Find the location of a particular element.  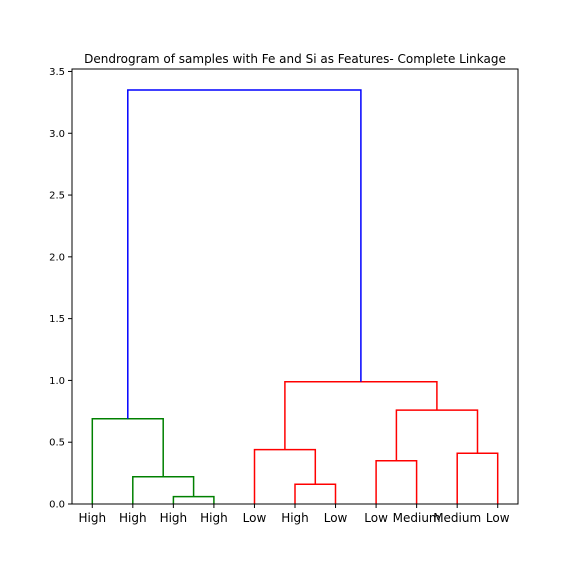

leaf-label-1: High is located at coordinates (133, 518).